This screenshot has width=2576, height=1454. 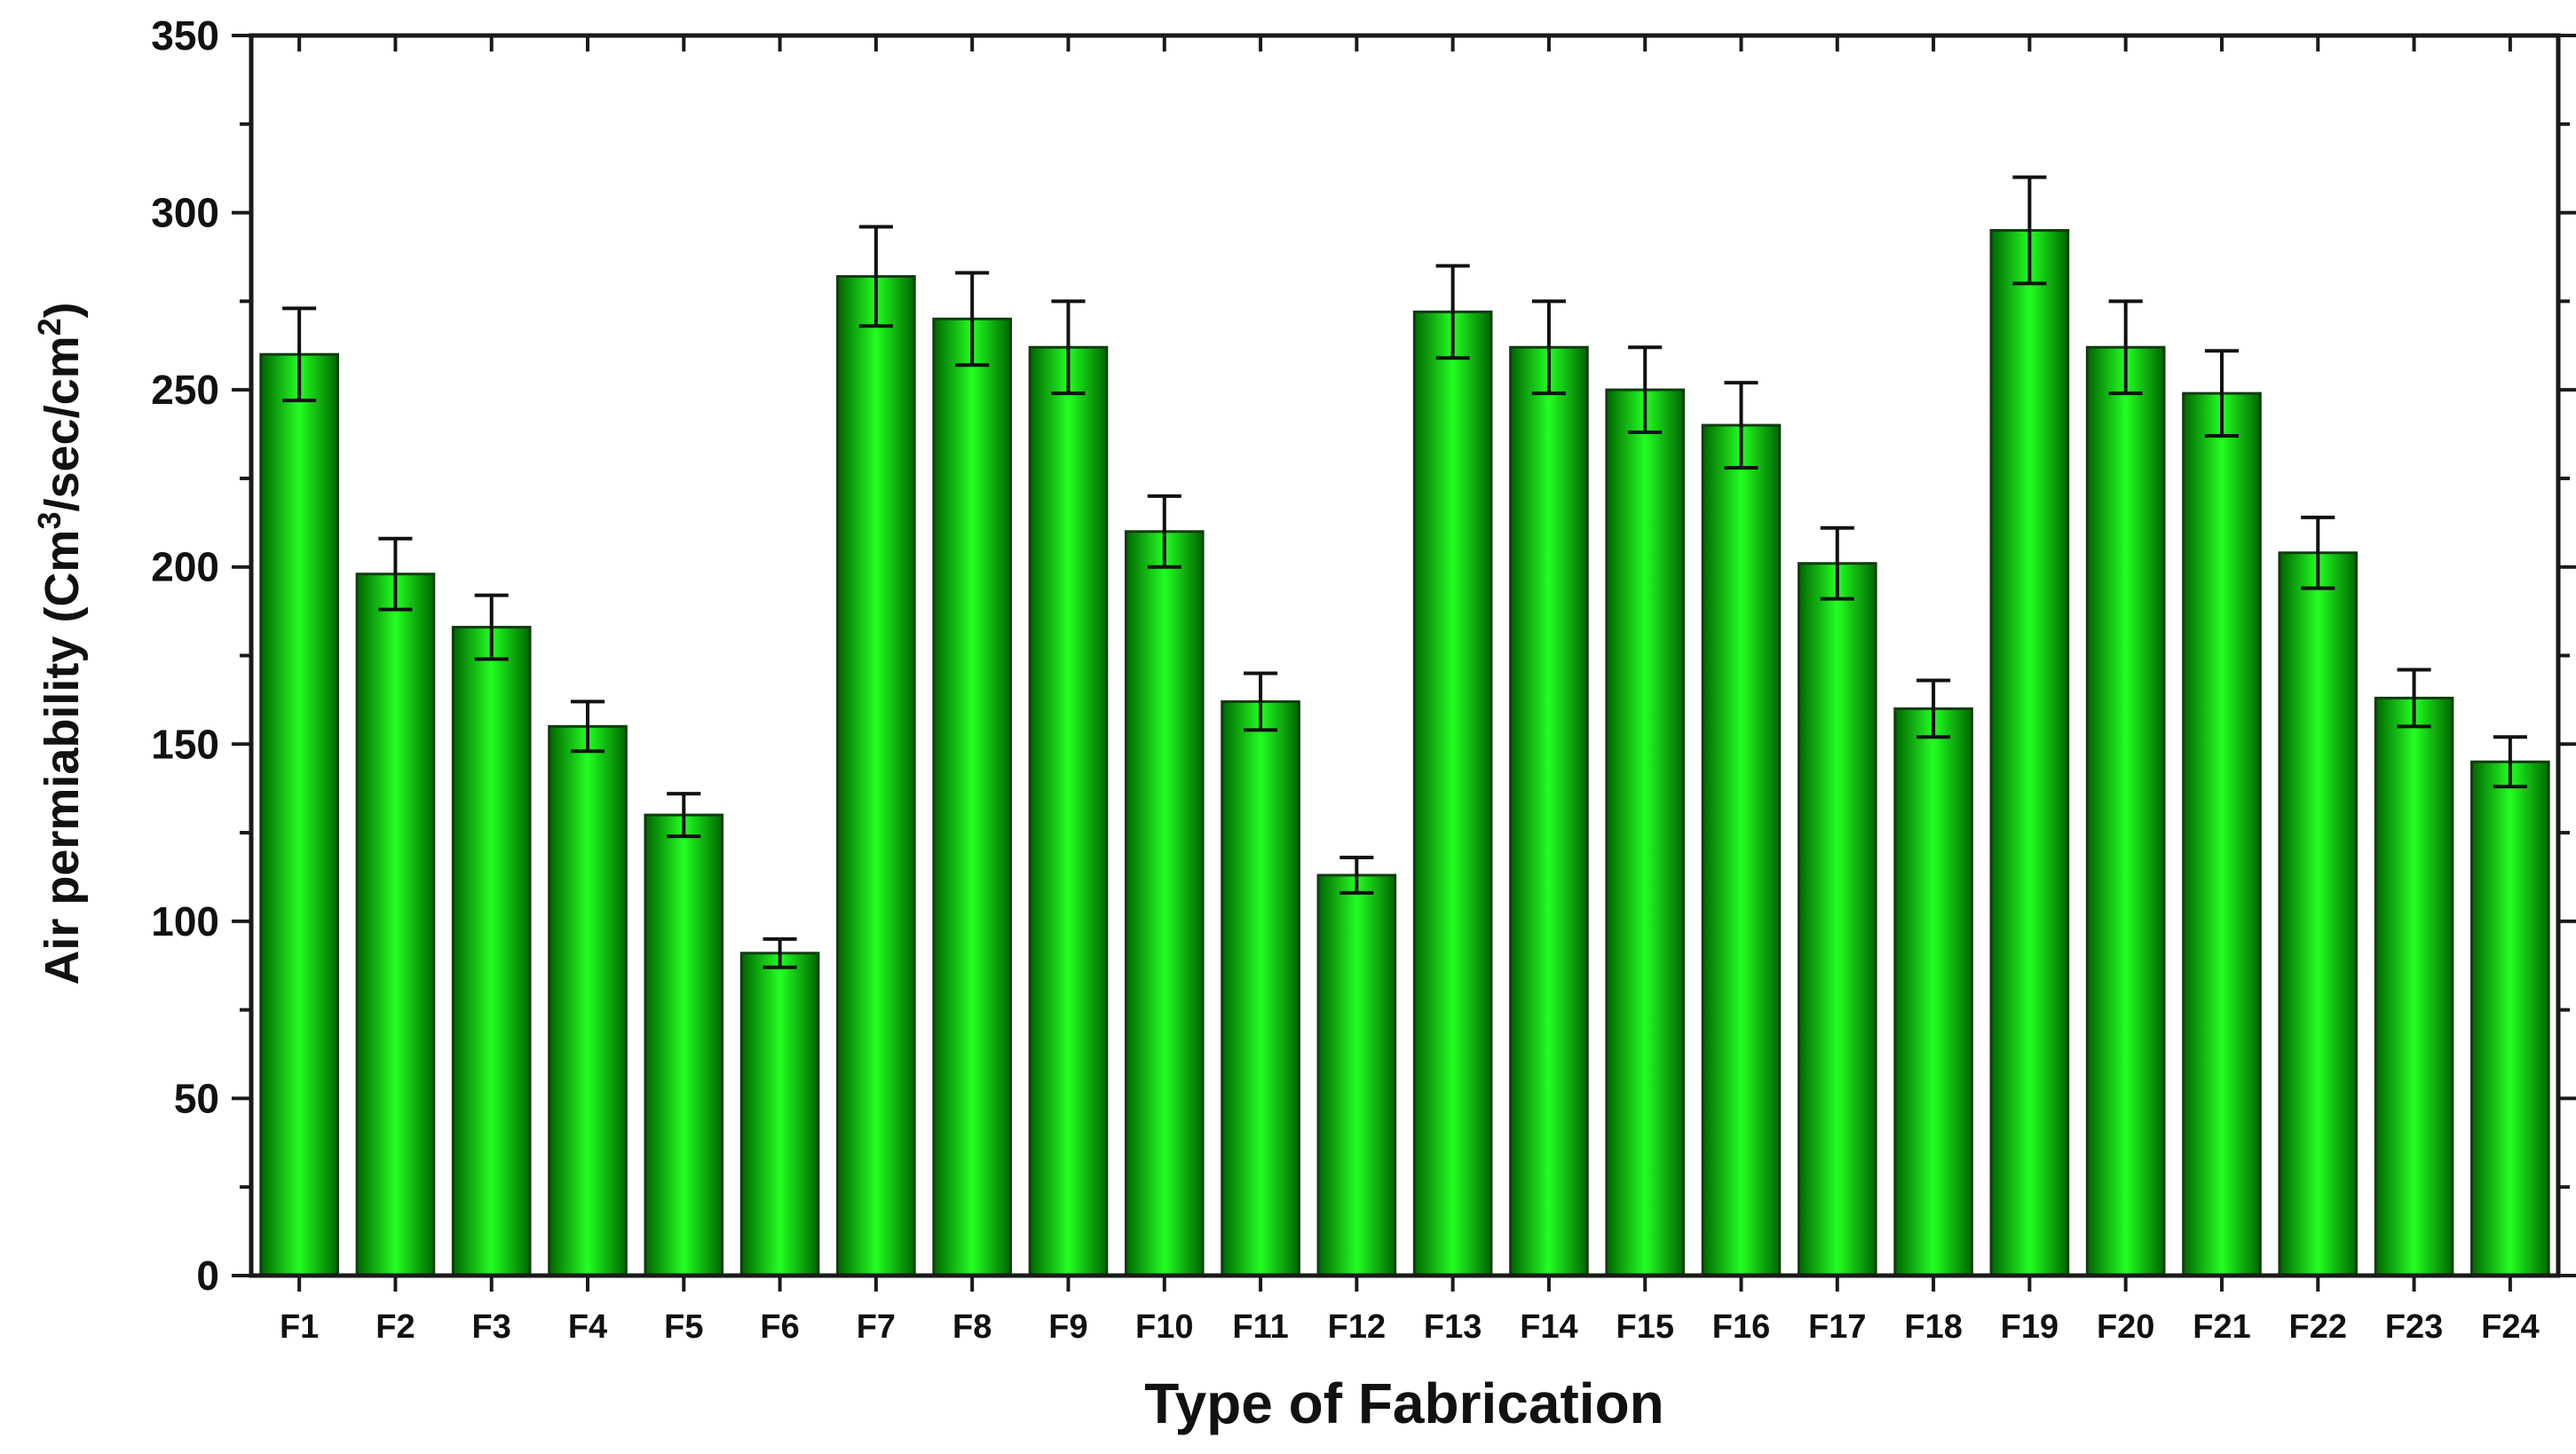 What do you see at coordinates (1164, 1327) in the screenshot?
I see `x-tick-label-F10: F10` at bounding box center [1164, 1327].